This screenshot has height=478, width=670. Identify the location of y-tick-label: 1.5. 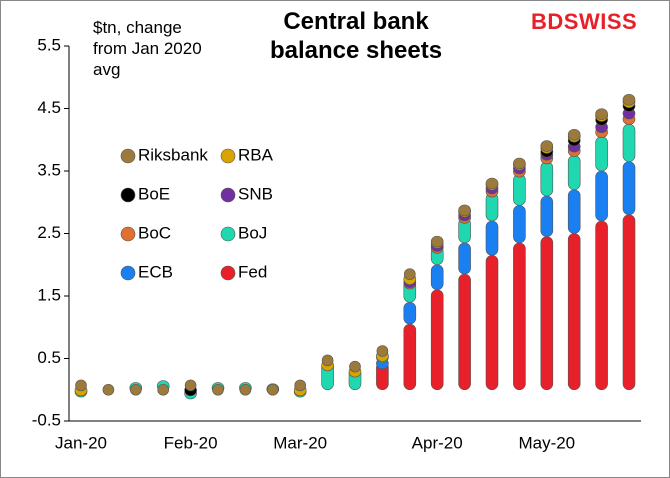
(49, 294).